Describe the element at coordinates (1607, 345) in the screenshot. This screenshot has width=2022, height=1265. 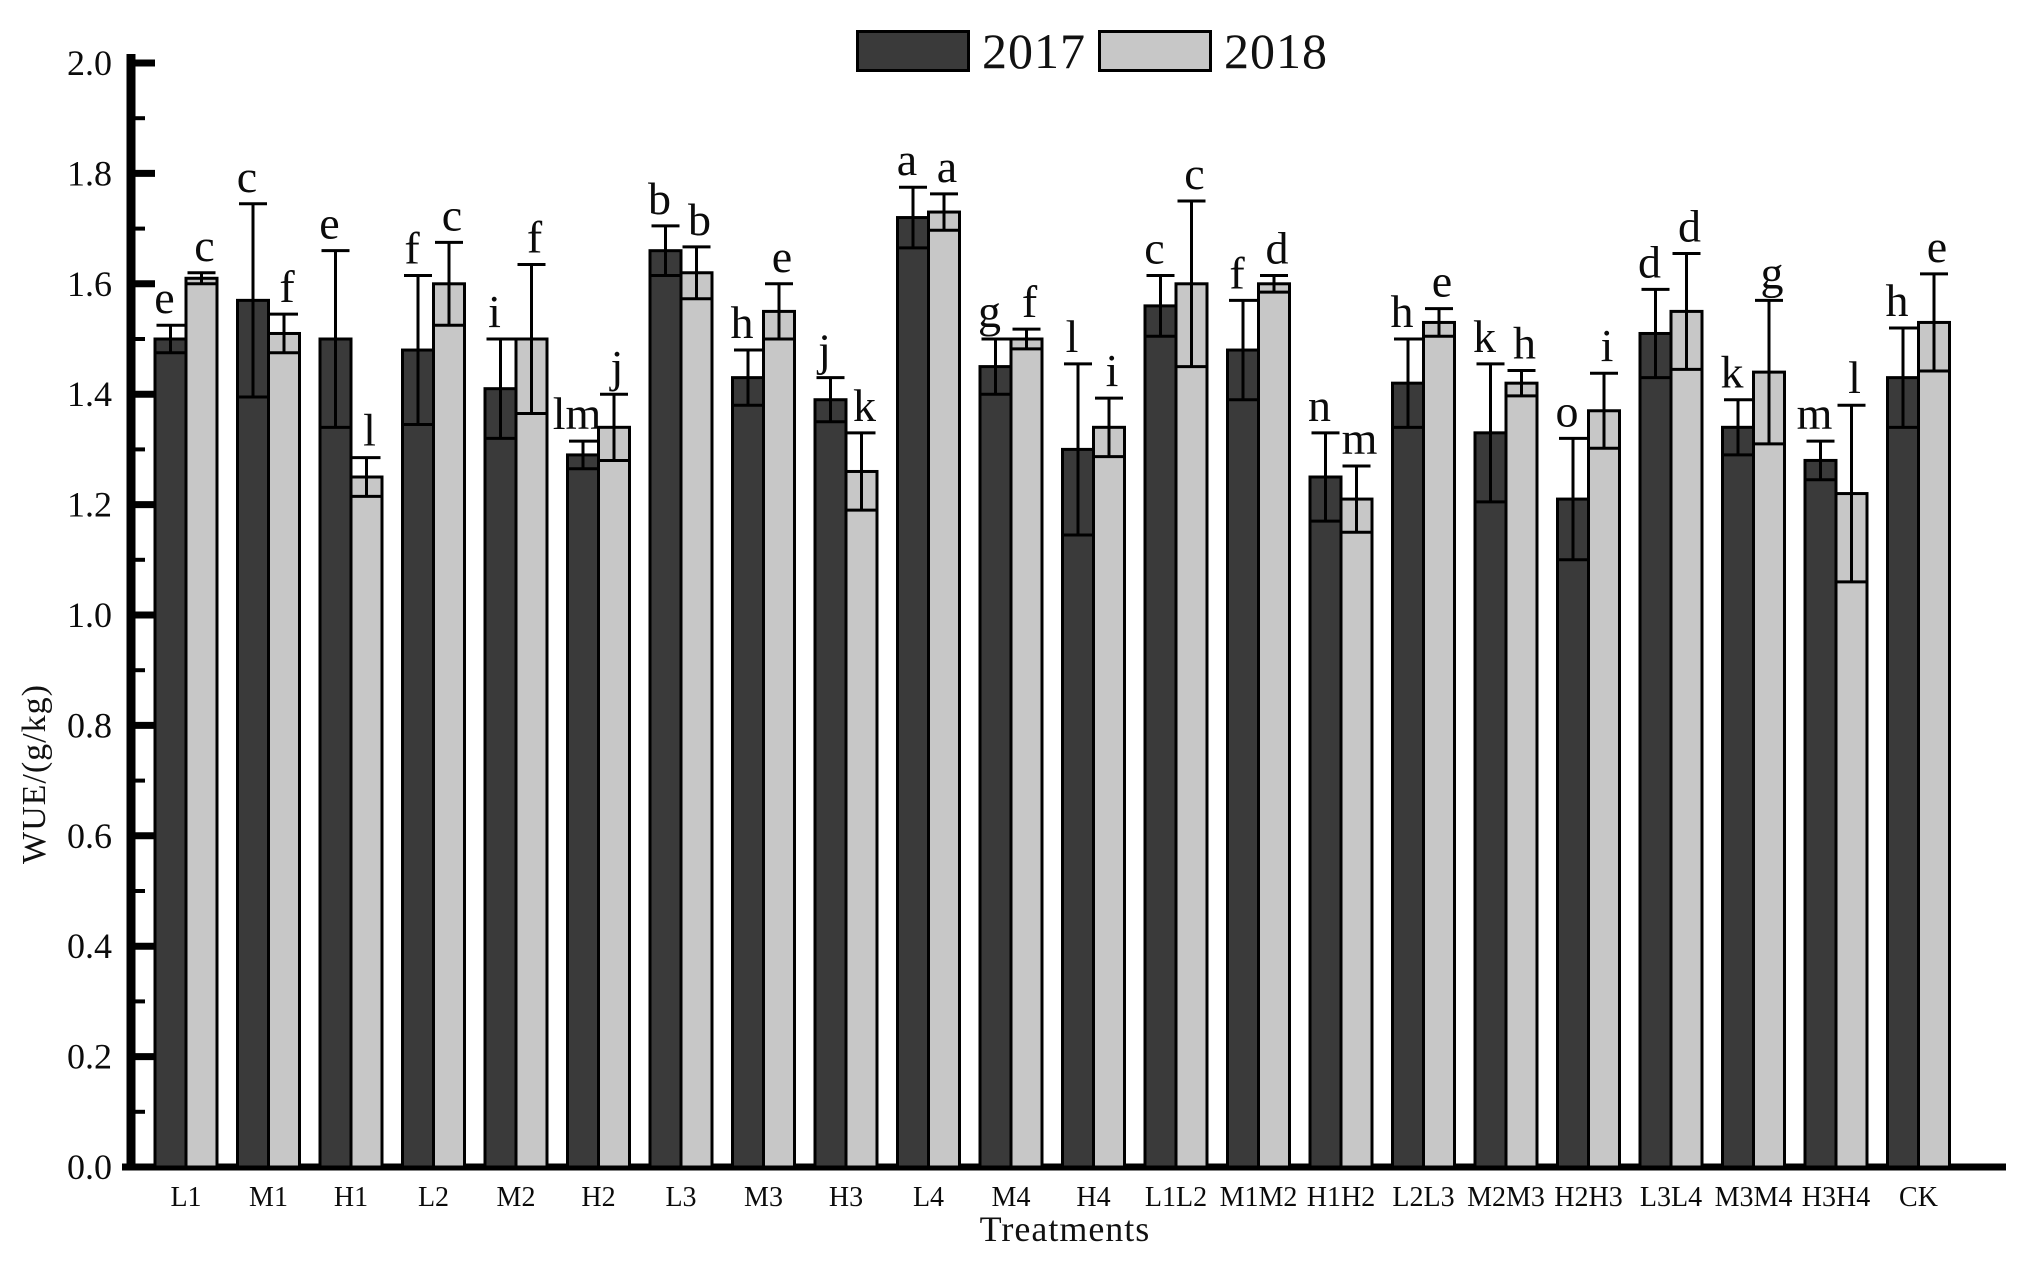
I see `sig-letter-2018-H2H3: i` at that location.